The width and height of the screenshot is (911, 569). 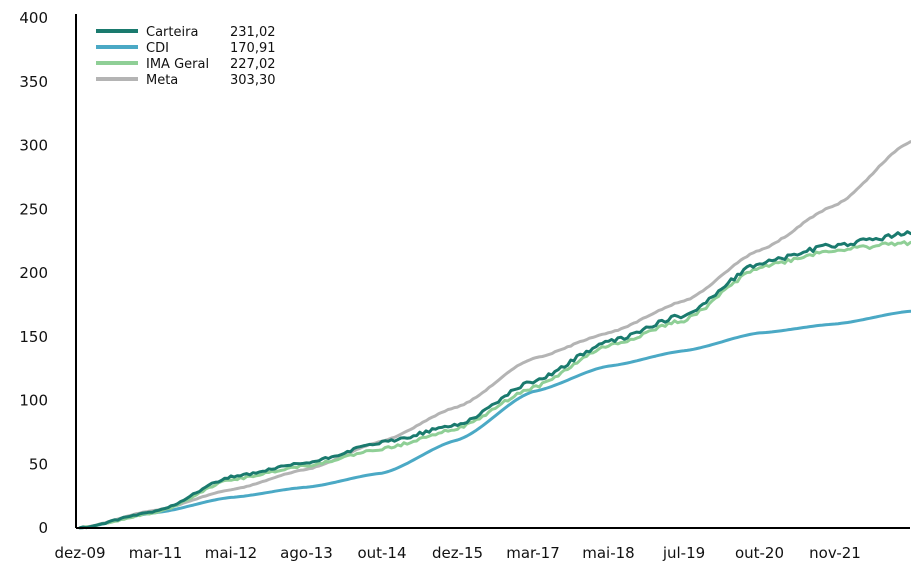 What do you see at coordinates (608, 553) in the screenshot?
I see `x-tick-label: mai-18` at bounding box center [608, 553].